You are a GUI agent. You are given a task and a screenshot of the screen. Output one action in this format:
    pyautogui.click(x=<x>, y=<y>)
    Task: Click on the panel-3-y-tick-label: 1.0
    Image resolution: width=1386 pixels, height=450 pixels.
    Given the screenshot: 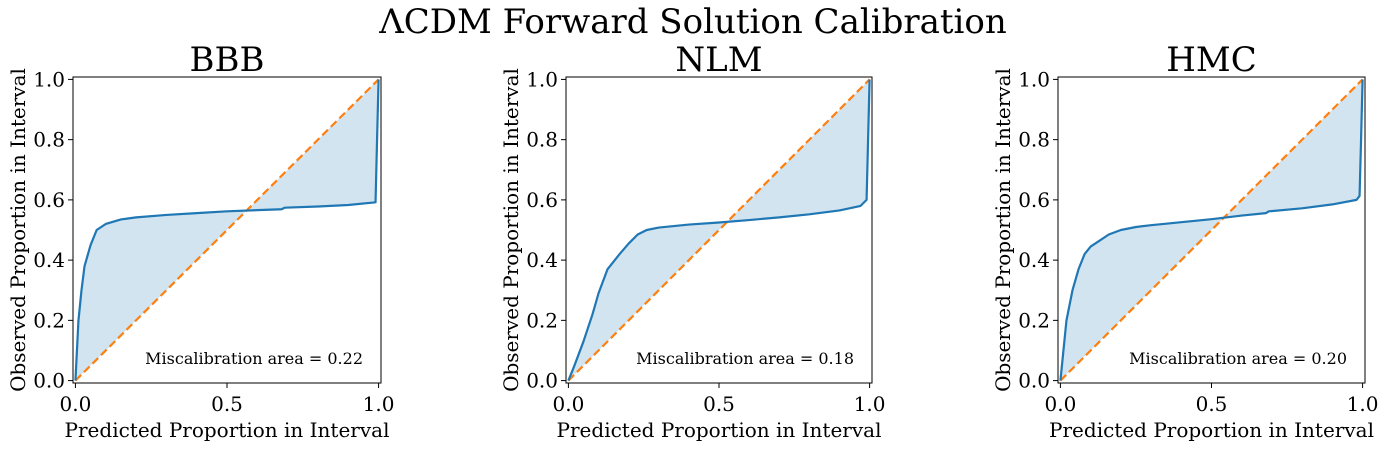 What is the action you would take?
    pyautogui.click(x=1034, y=79)
    